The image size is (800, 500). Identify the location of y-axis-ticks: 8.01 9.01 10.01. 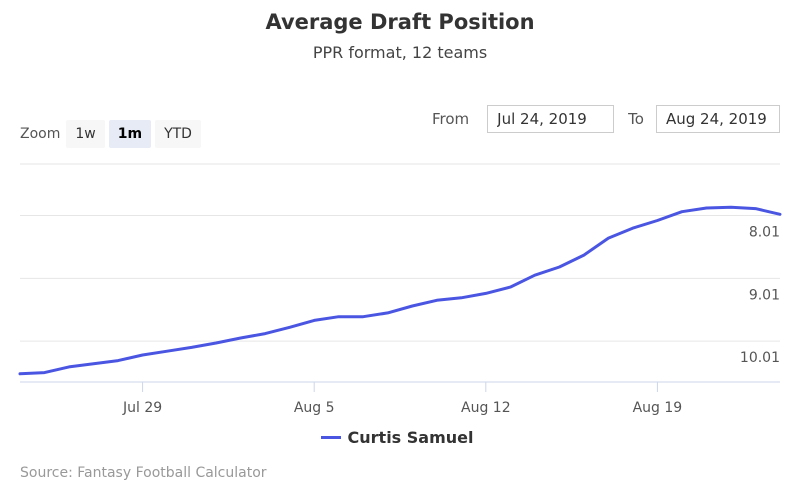
(760, 296).